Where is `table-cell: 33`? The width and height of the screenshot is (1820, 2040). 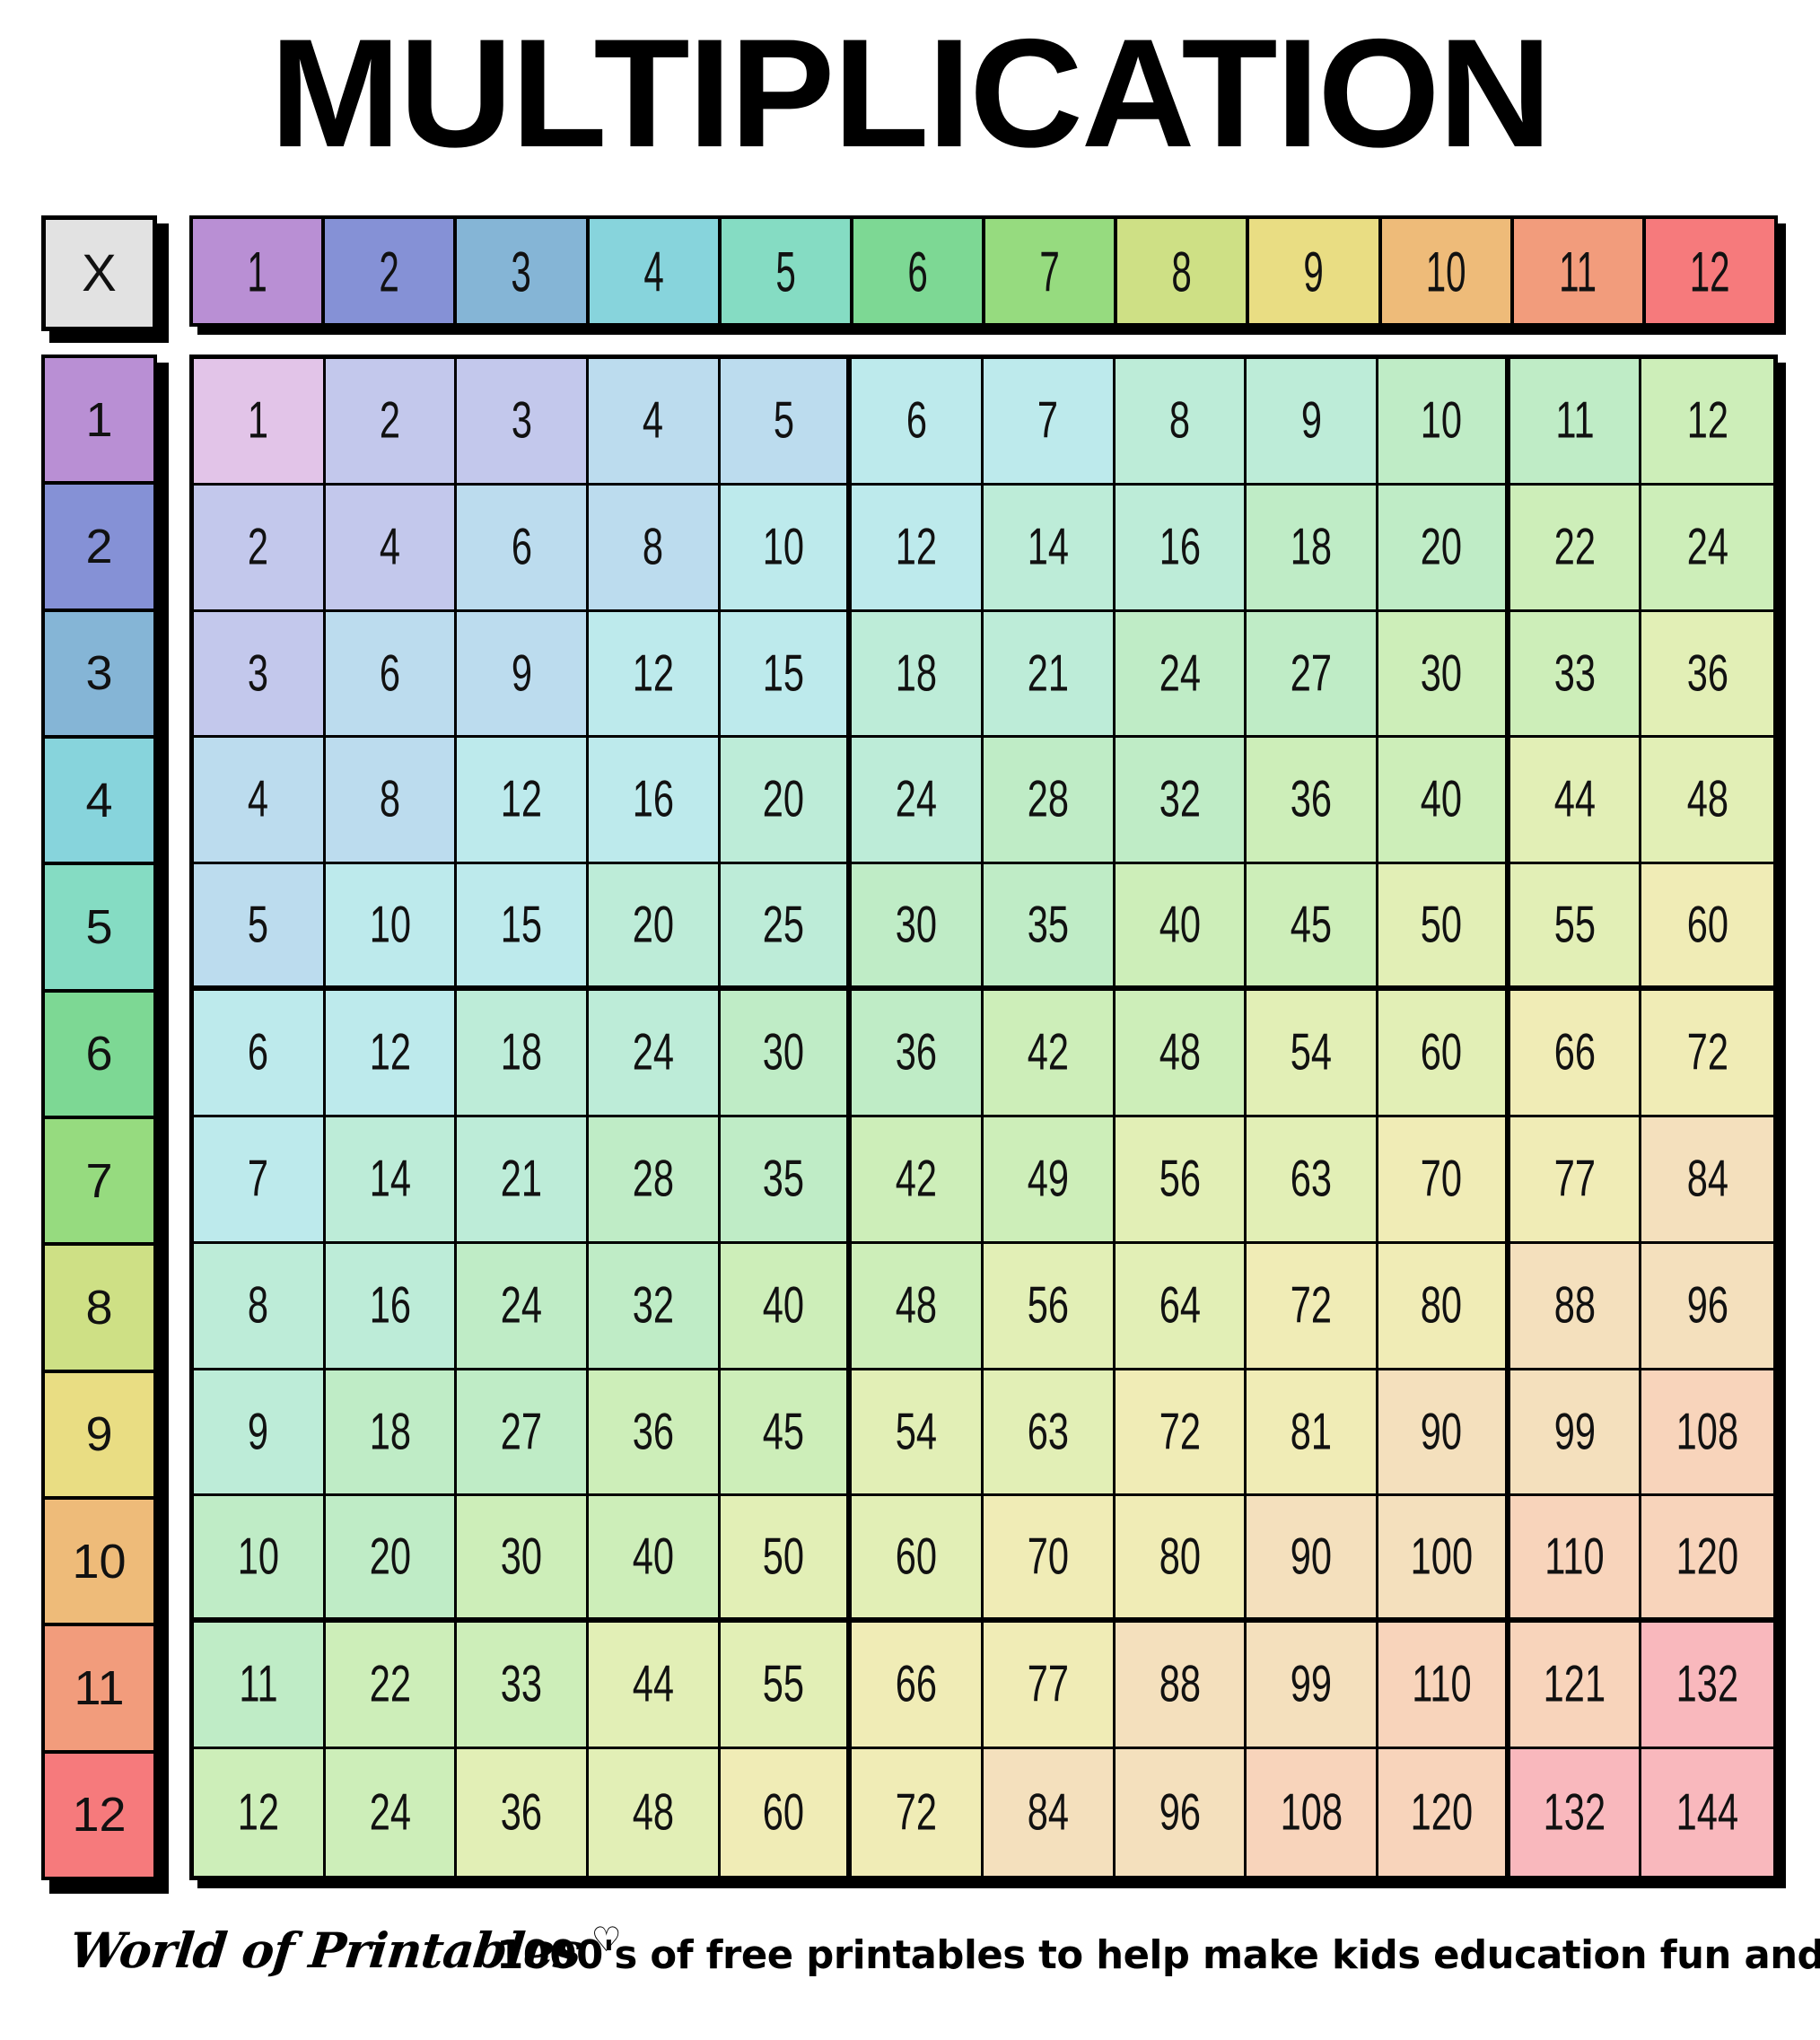
table-cell: 33 is located at coordinates (1576, 675).